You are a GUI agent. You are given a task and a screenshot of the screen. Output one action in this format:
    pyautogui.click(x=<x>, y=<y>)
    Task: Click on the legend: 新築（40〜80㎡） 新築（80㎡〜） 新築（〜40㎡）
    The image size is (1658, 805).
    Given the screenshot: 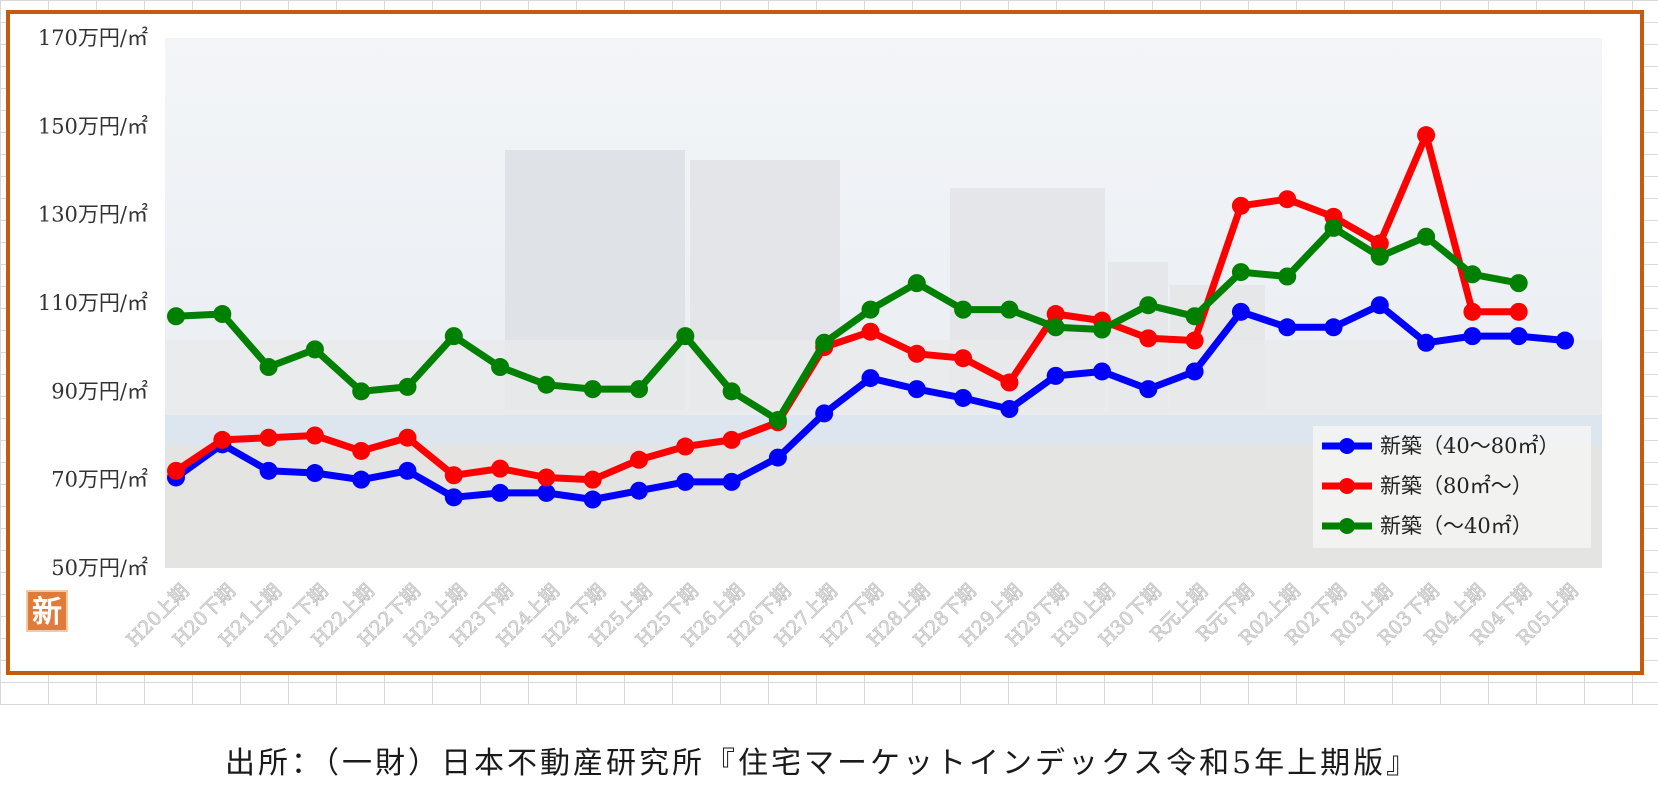 What is the action you would take?
    pyautogui.click(x=1452, y=487)
    